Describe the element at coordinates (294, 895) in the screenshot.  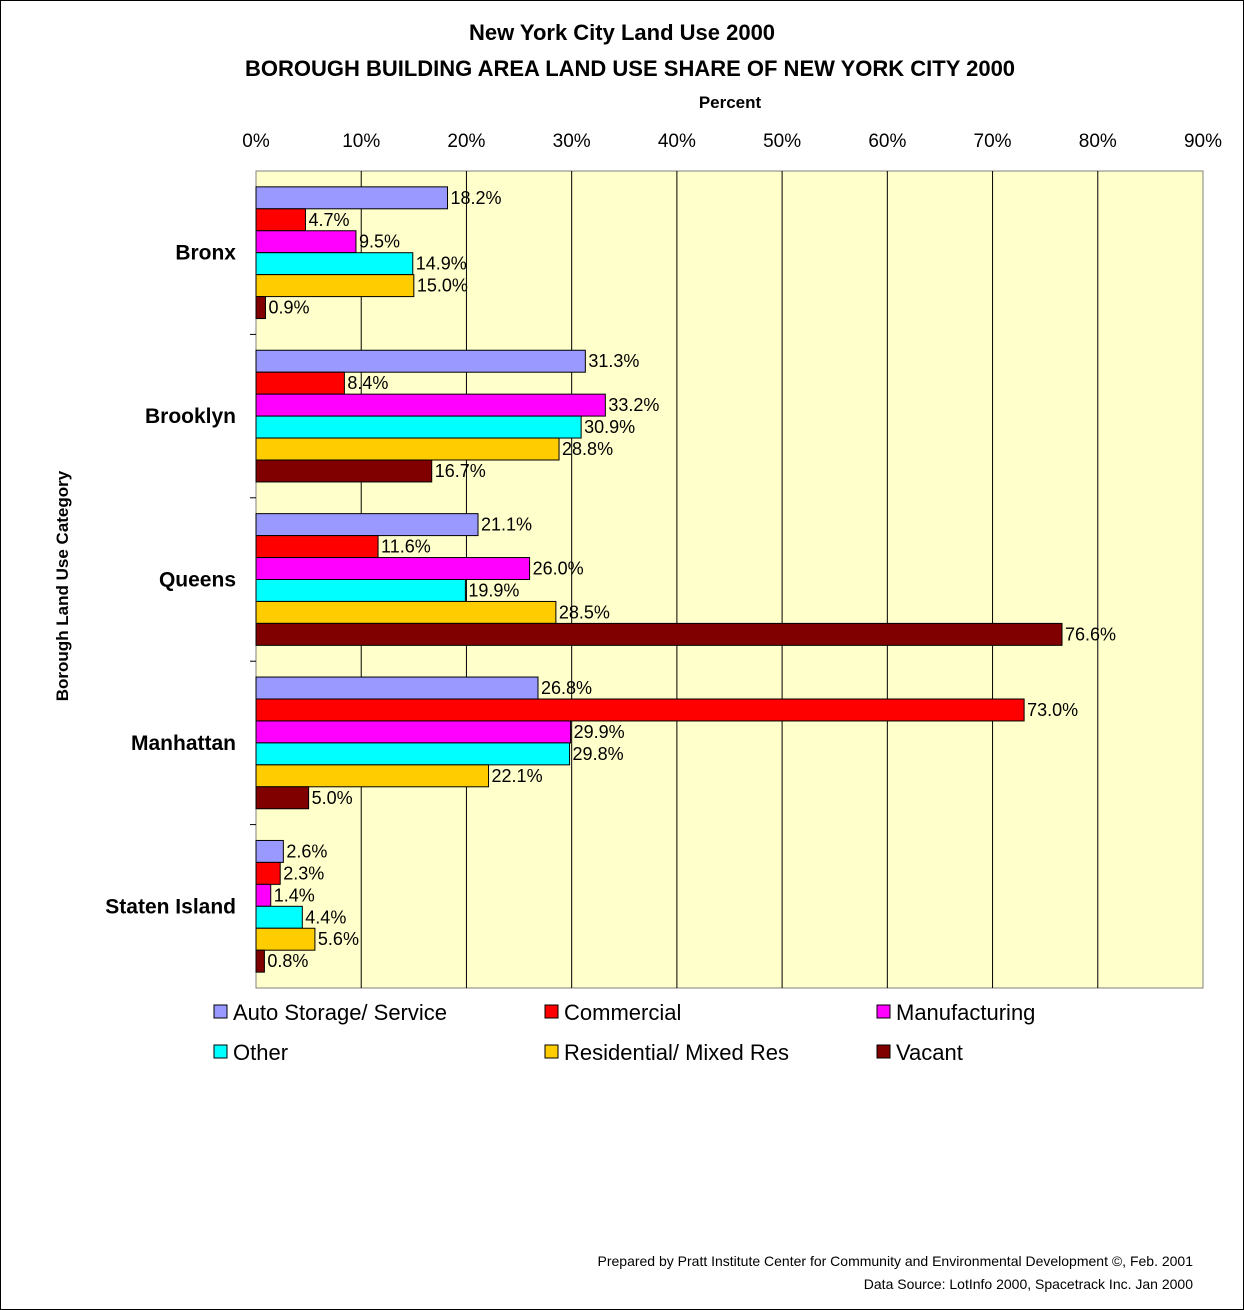
I see `data-label-manufacturing-staten-island: 1.4%` at that location.